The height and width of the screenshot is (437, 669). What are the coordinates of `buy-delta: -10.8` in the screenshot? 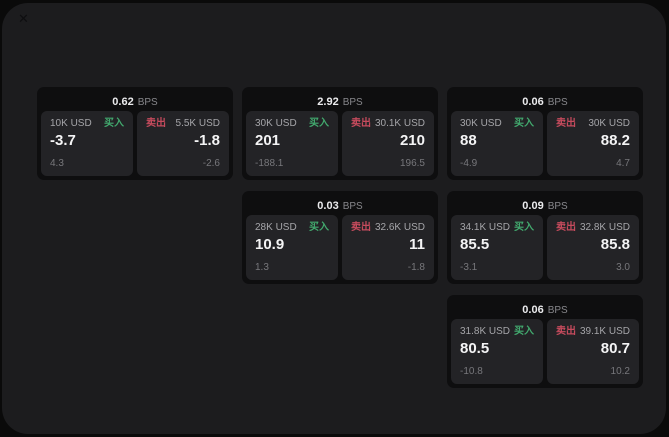 It's located at (471, 371).